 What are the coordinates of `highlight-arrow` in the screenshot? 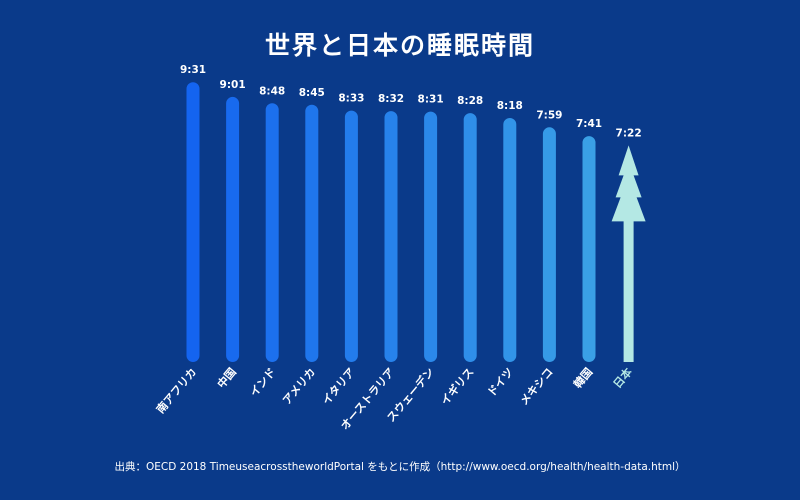 It's located at (628, 253).